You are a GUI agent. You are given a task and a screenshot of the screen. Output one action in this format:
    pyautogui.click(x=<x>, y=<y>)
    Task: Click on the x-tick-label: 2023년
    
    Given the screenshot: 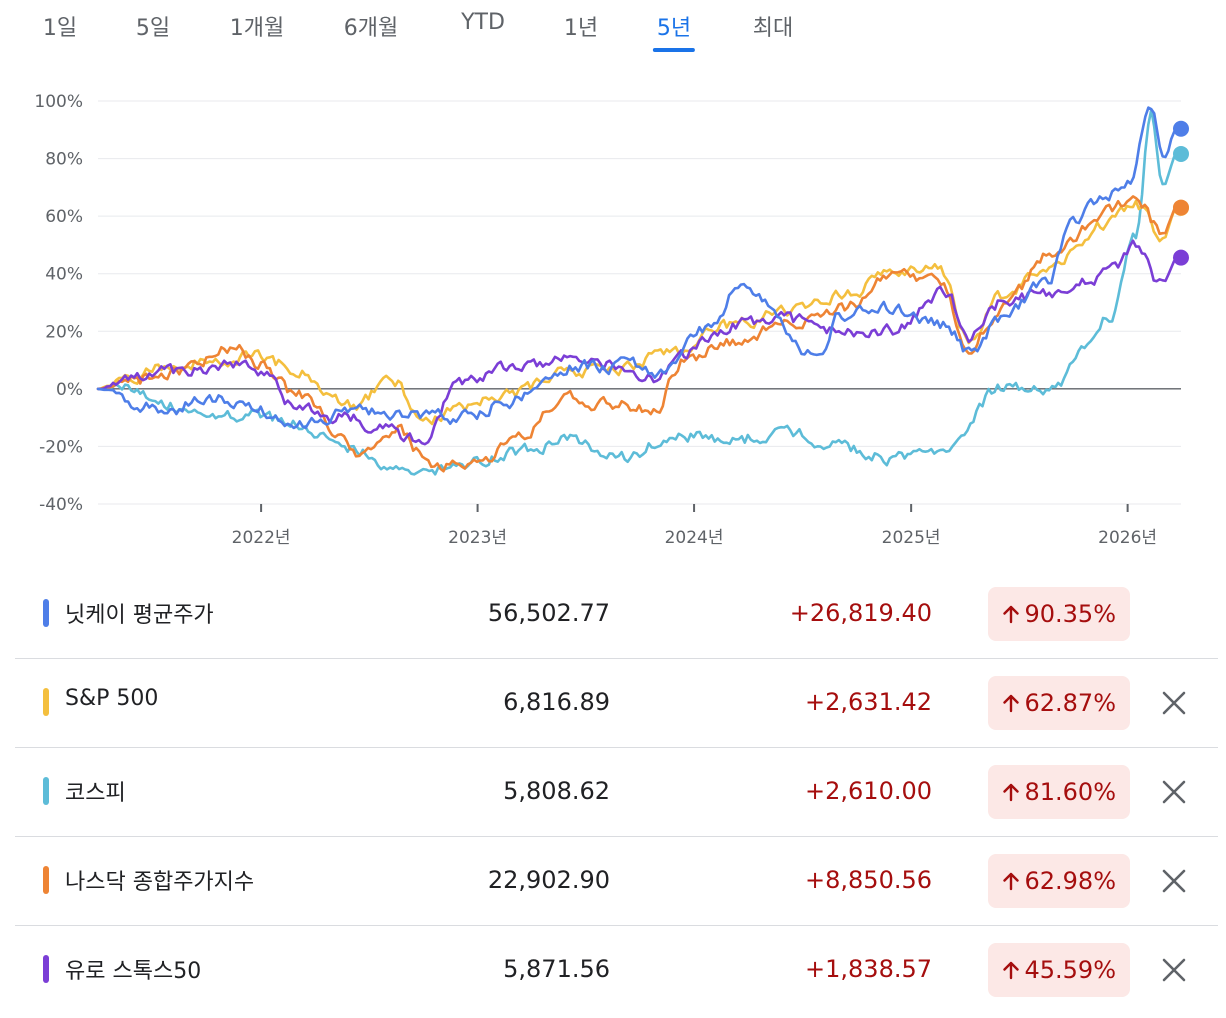 What is the action you would take?
    pyautogui.click(x=477, y=538)
    